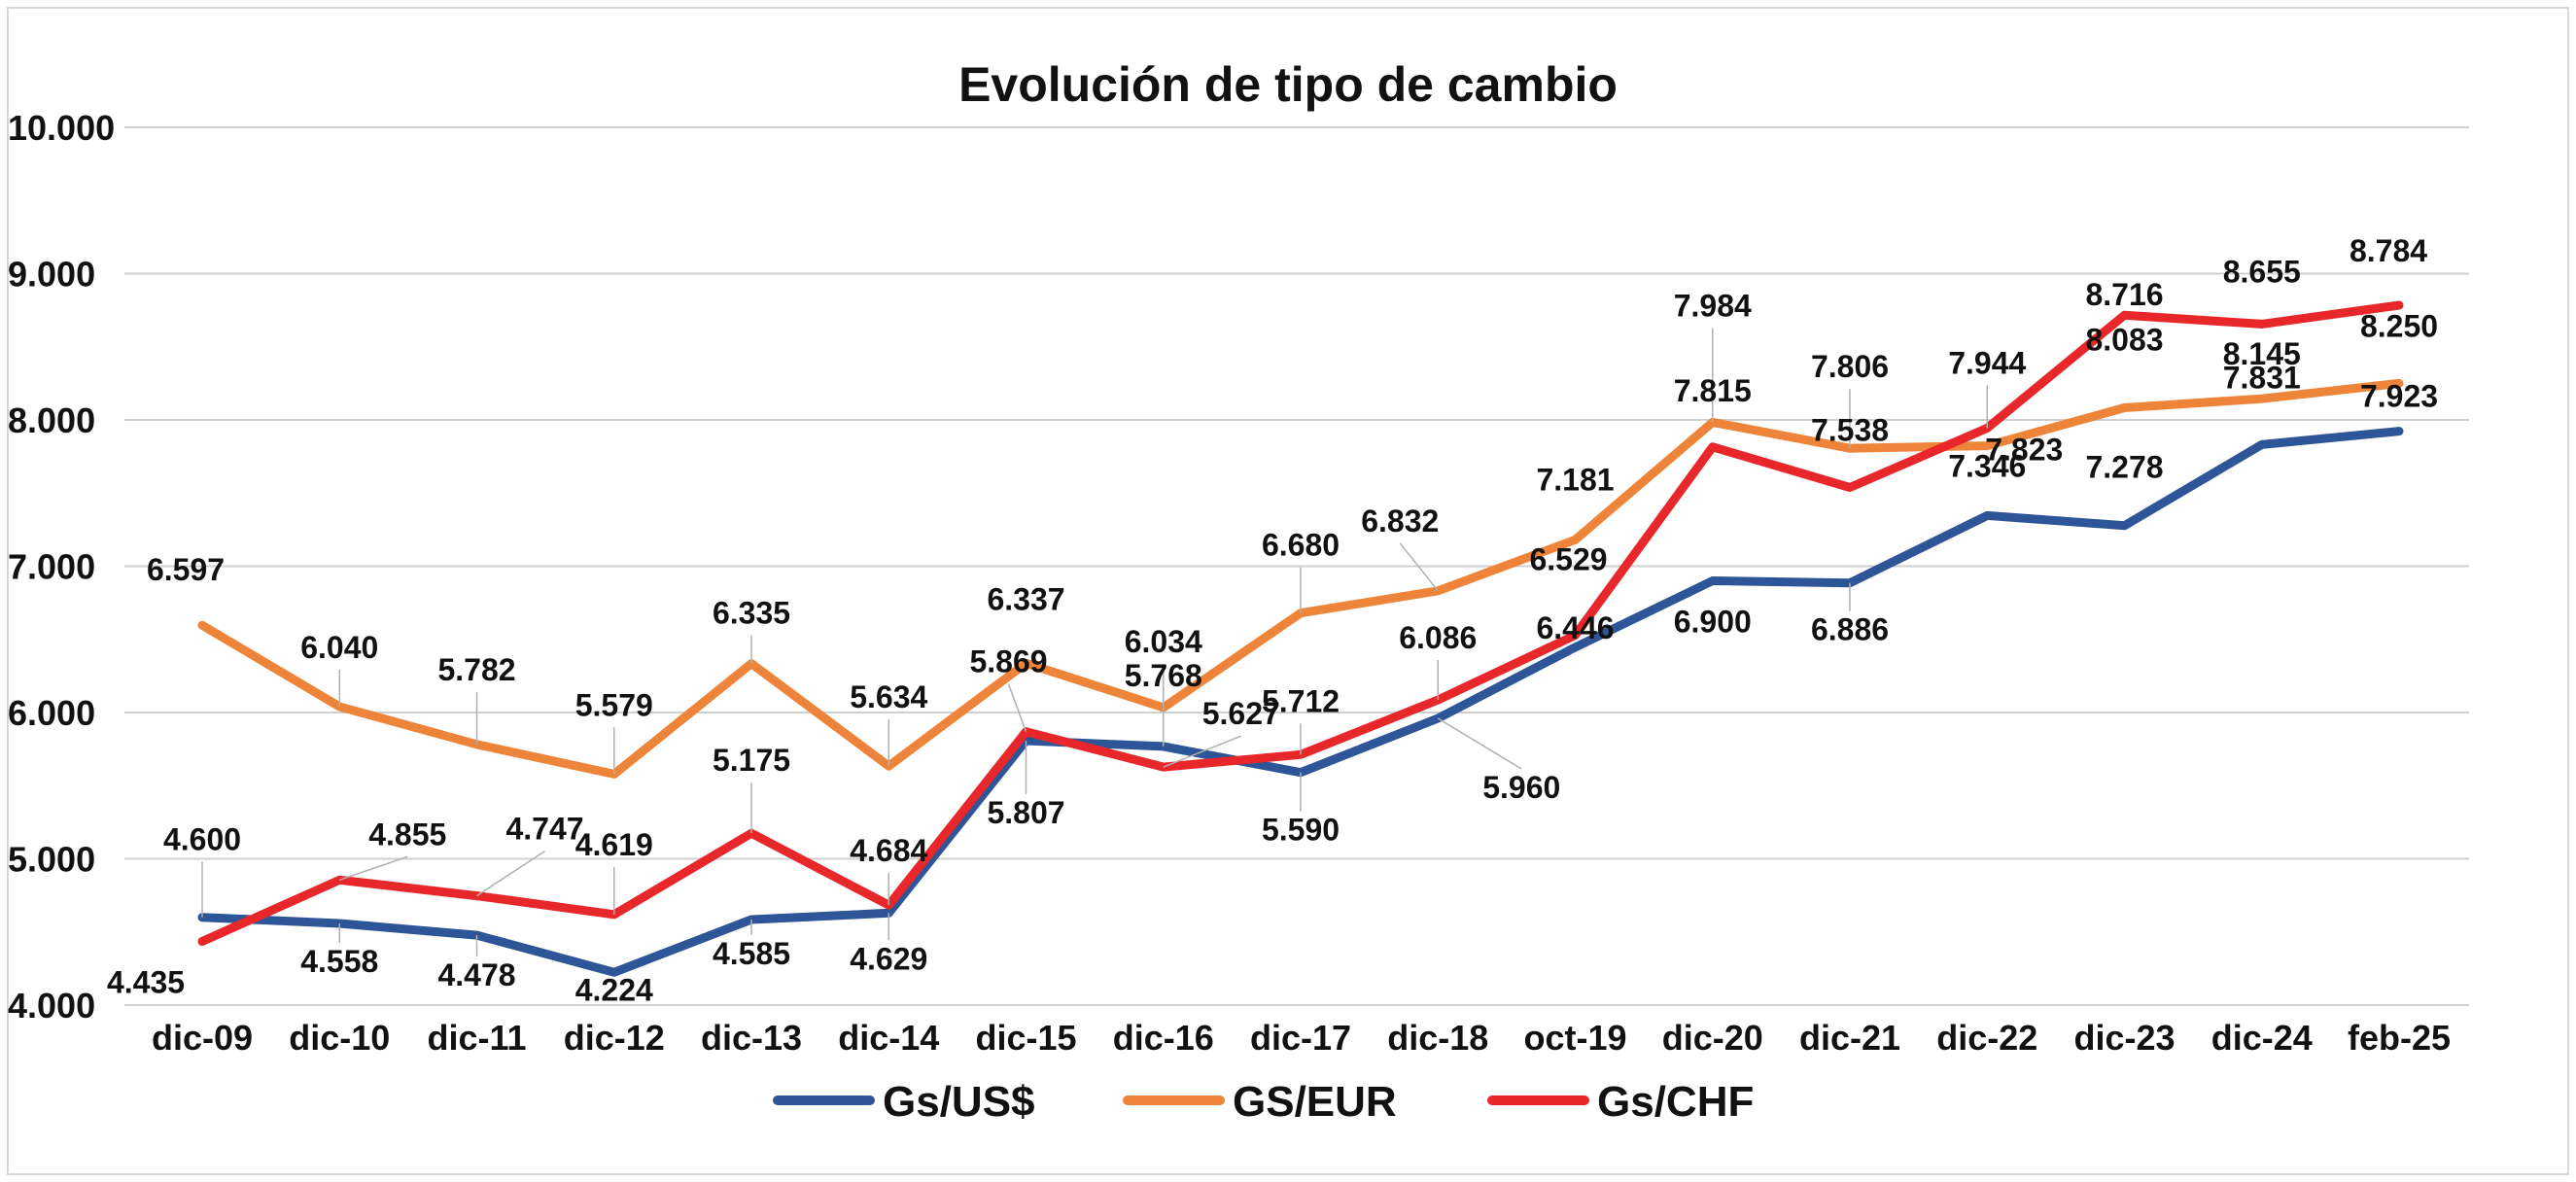  What do you see at coordinates (1986, 1038) in the screenshot?
I see `x-tick-label: dic-22` at bounding box center [1986, 1038].